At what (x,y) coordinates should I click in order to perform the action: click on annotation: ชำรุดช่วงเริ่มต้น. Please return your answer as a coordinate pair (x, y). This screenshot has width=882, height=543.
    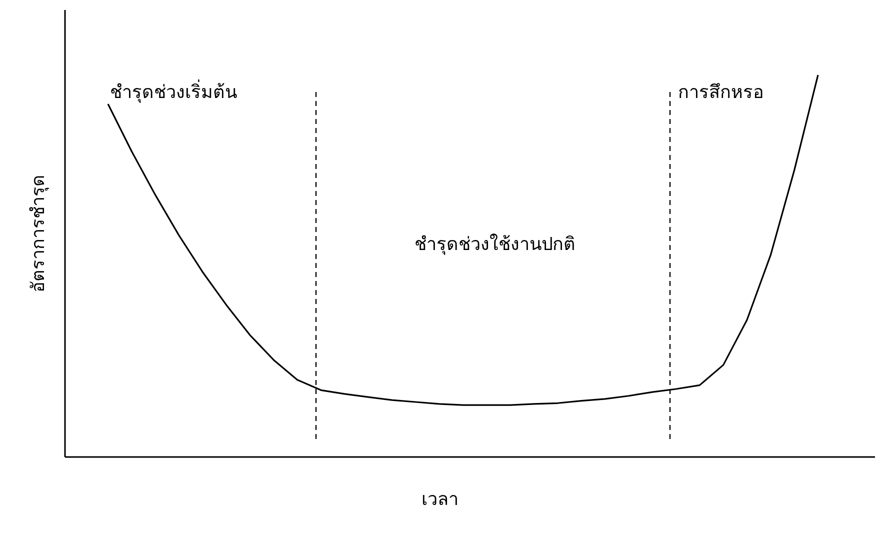
    Looking at the image, I should click on (173, 91).